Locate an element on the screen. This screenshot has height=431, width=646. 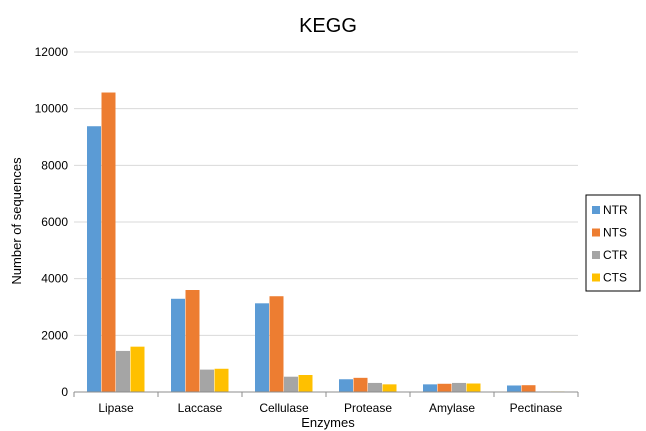
bar-ntr-cellulase is located at coordinates (262, 347).